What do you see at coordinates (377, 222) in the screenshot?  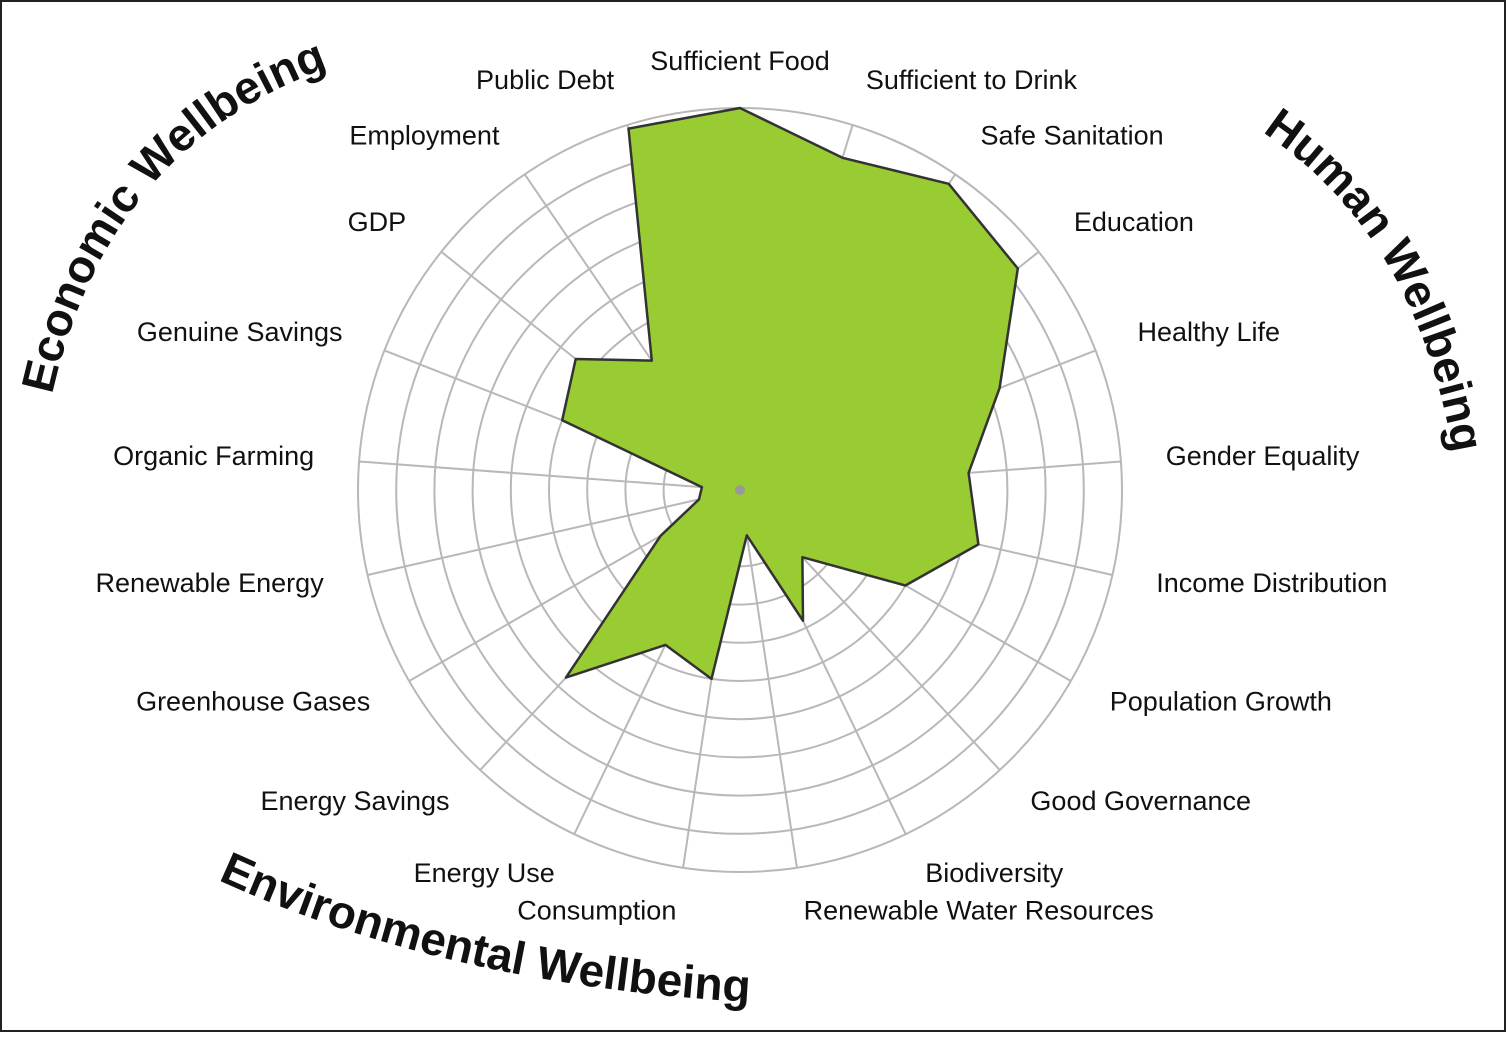 I see `category-label: GDP` at bounding box center [377, 222].